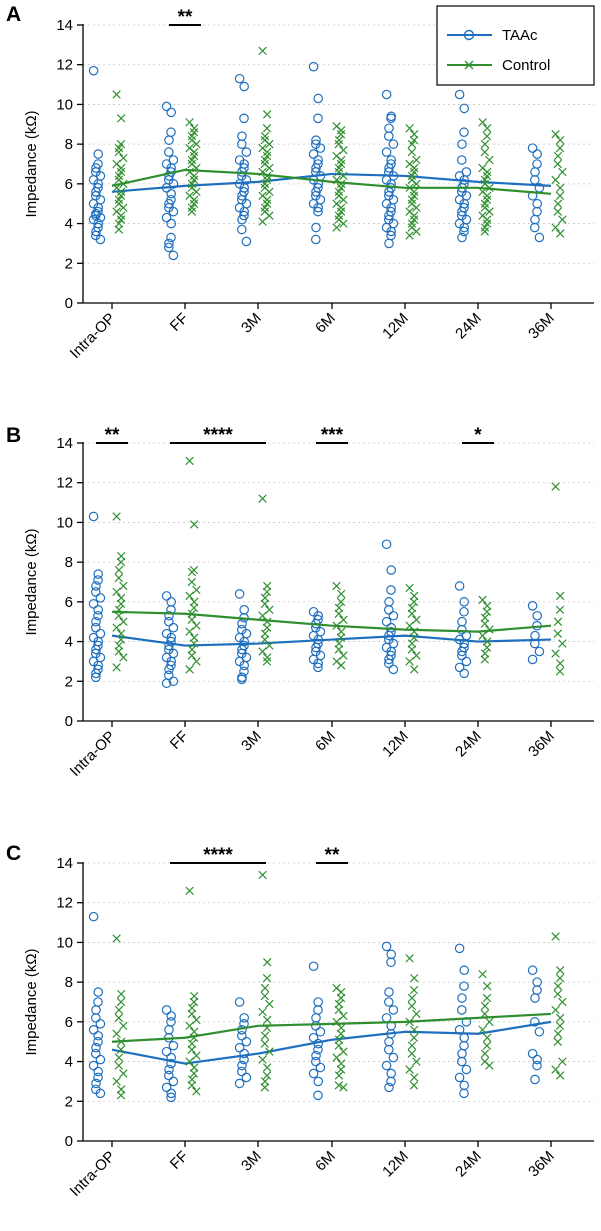  What do you see at coordinates (320, 161) in the screenshot?
I see `series-taac` at bounding box center [320, 161].